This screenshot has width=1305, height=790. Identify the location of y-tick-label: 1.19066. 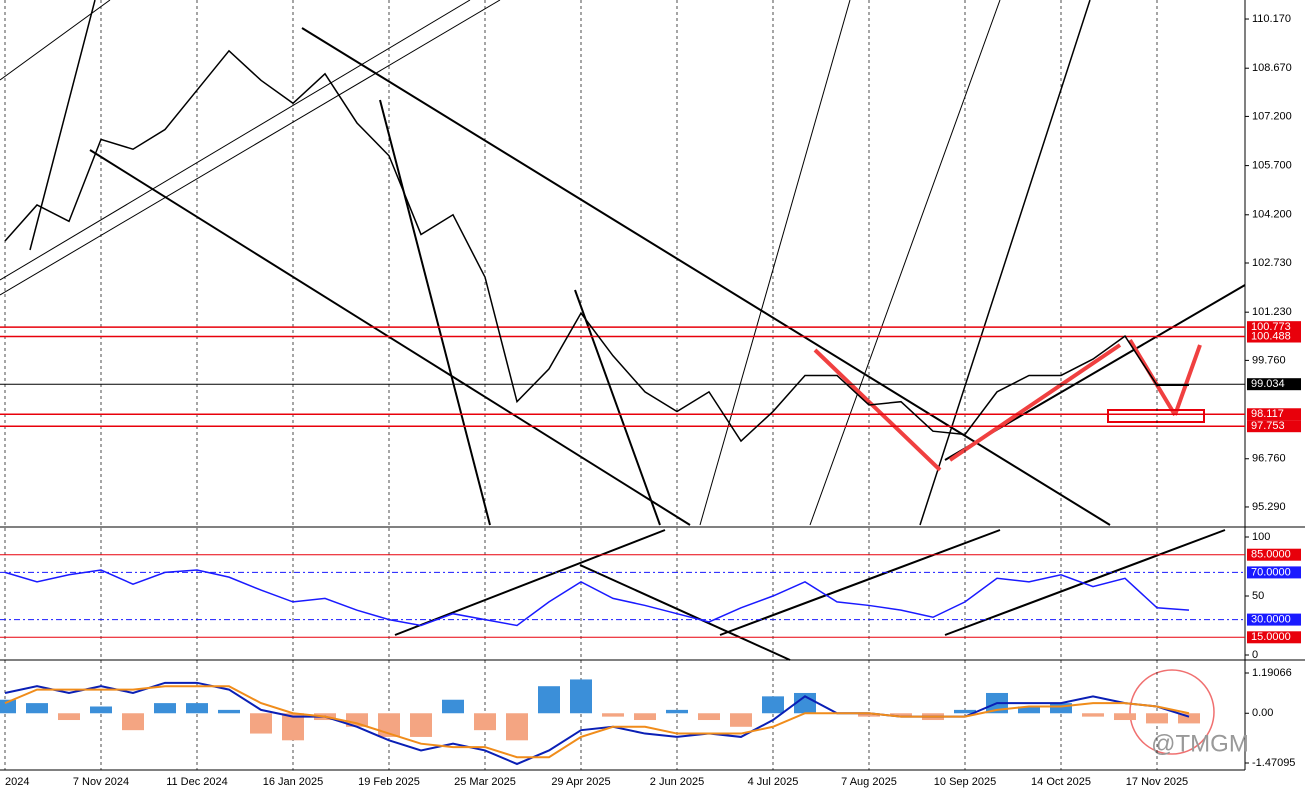
(1272, 673).